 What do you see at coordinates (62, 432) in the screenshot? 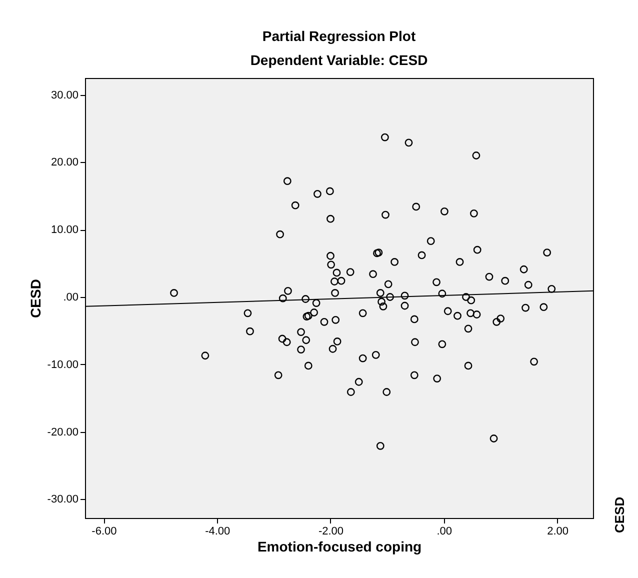
I see `y-tick-label: -20.00` at bounding box center [62, 432].